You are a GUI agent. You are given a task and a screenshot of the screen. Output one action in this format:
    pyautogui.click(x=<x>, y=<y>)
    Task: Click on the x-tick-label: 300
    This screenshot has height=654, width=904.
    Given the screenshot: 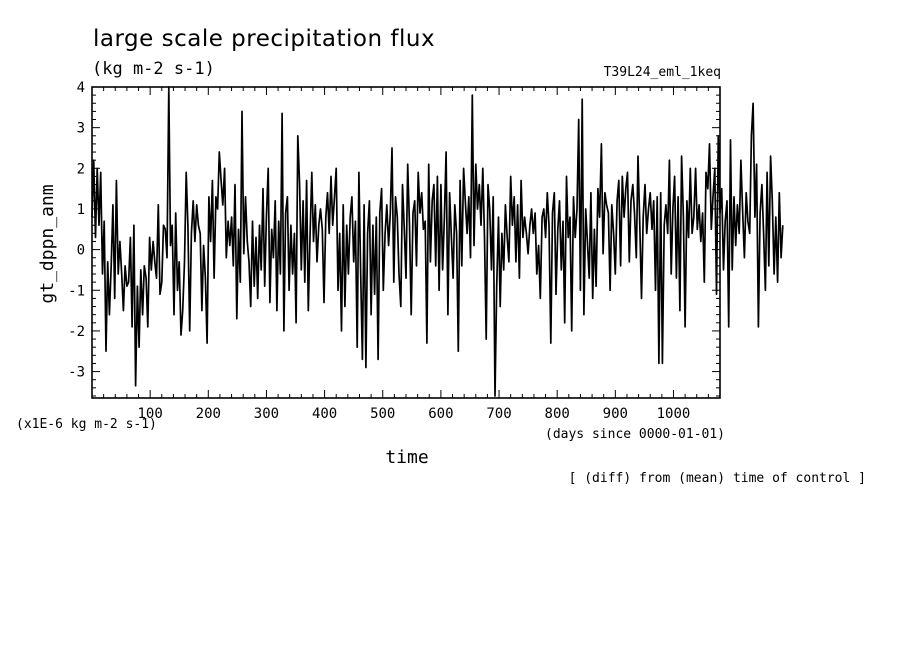 What is the action you would take?
    pyautogui.click(x=266, y=414)
    